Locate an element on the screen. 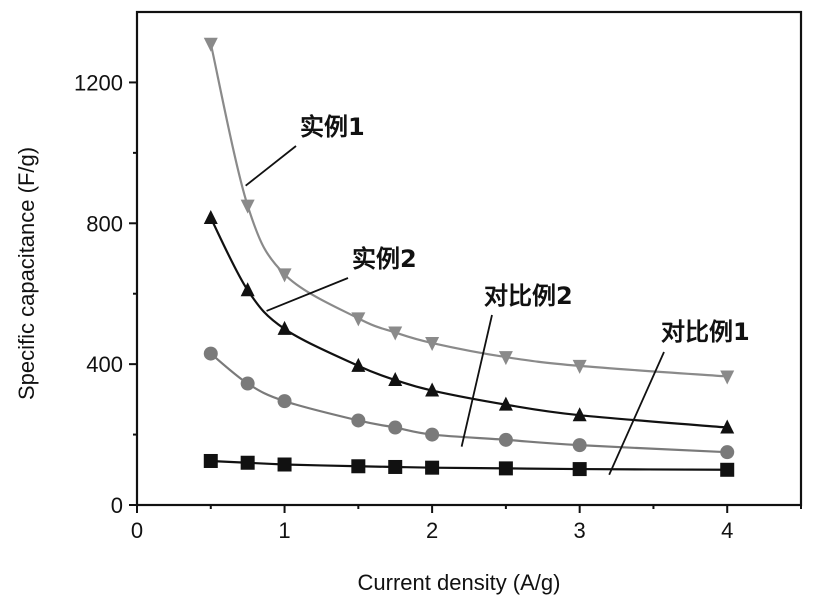 The width and height of the screenshot is (817, 616). annotation-label: 对比例1 is located at coordinates (705, 332).